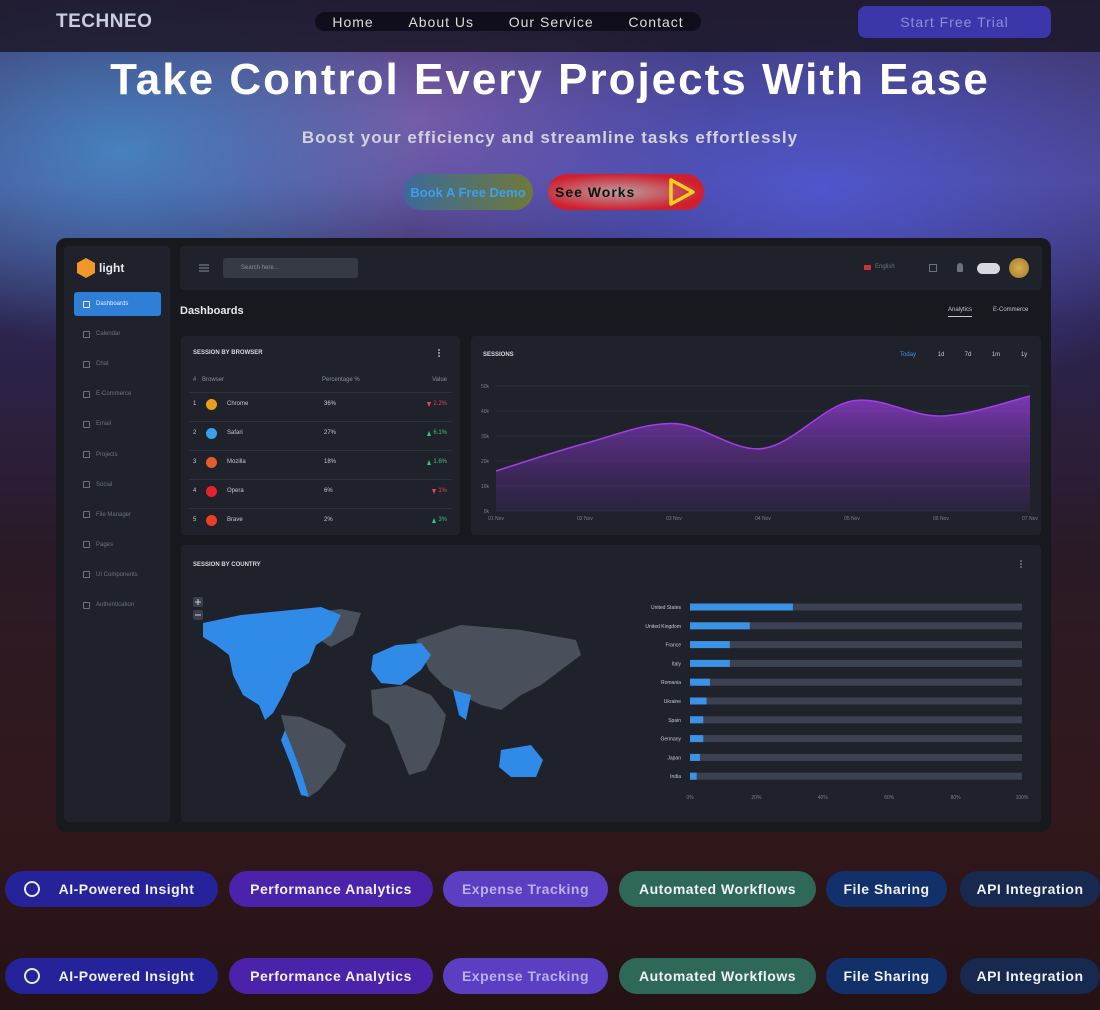 The height and width of the screenshot is (1010, 1100). What do you see at coordinates (487, 512) in the screenshot?
I see `y-tick-label: 0k` at bounding box center [487, 512].